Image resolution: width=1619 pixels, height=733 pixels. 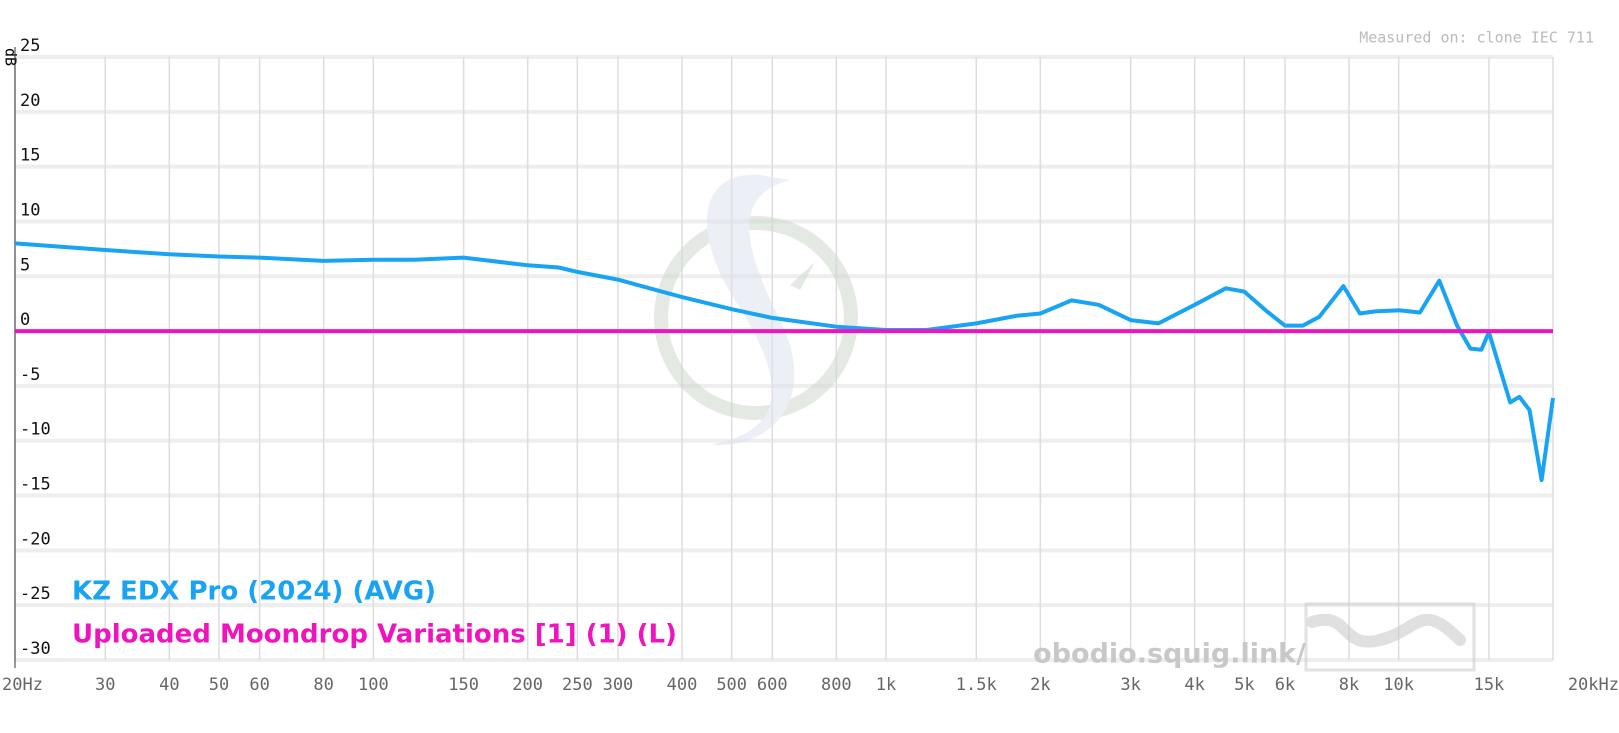 What do you see at coordinates (1169, 654) in the screenshot?
I see `watermark-text: obodio.squig.link/` at bounding box center [1169, 654].